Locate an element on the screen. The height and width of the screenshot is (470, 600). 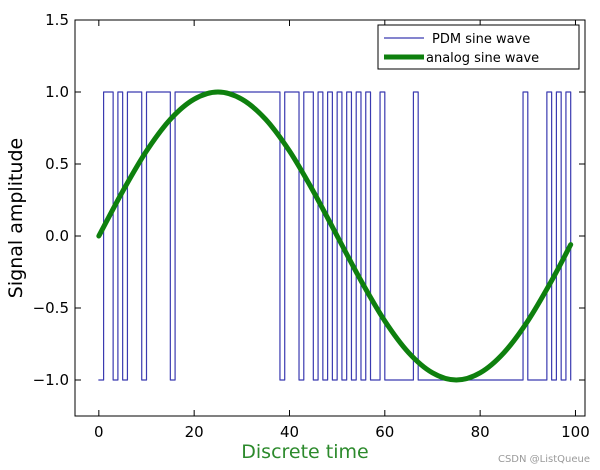
x-tick-label: 100 is located at coordinates (575, 432).